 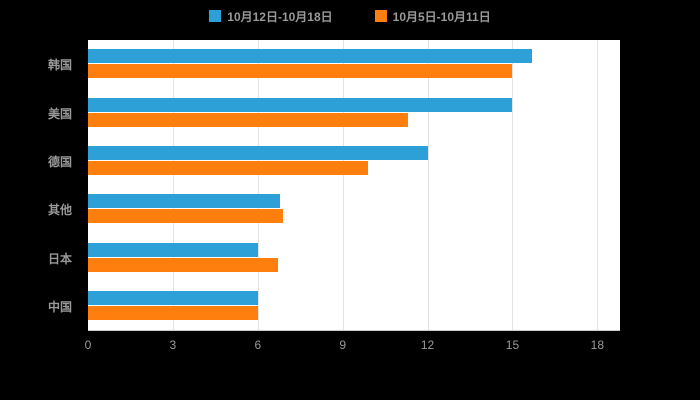 I want to click on gridline-x6, so click(x=258, y=185).